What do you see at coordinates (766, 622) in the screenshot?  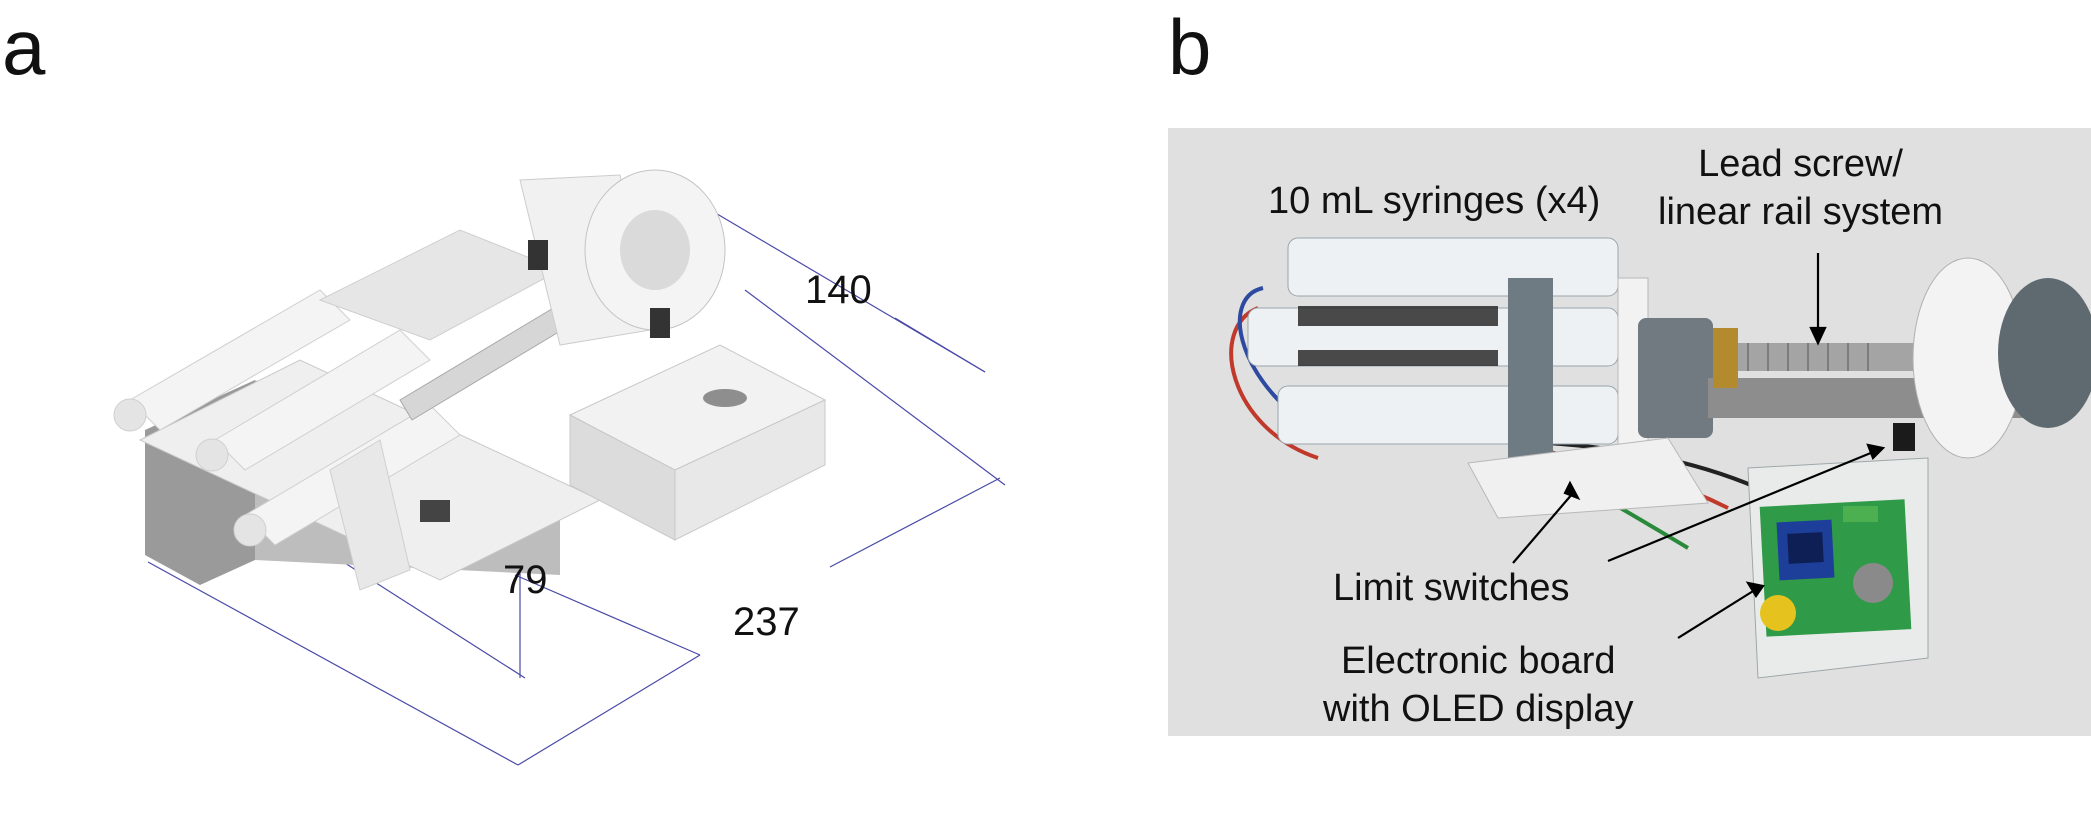 I see `dimension-length-label: 237` at bounding box center [766, 622].